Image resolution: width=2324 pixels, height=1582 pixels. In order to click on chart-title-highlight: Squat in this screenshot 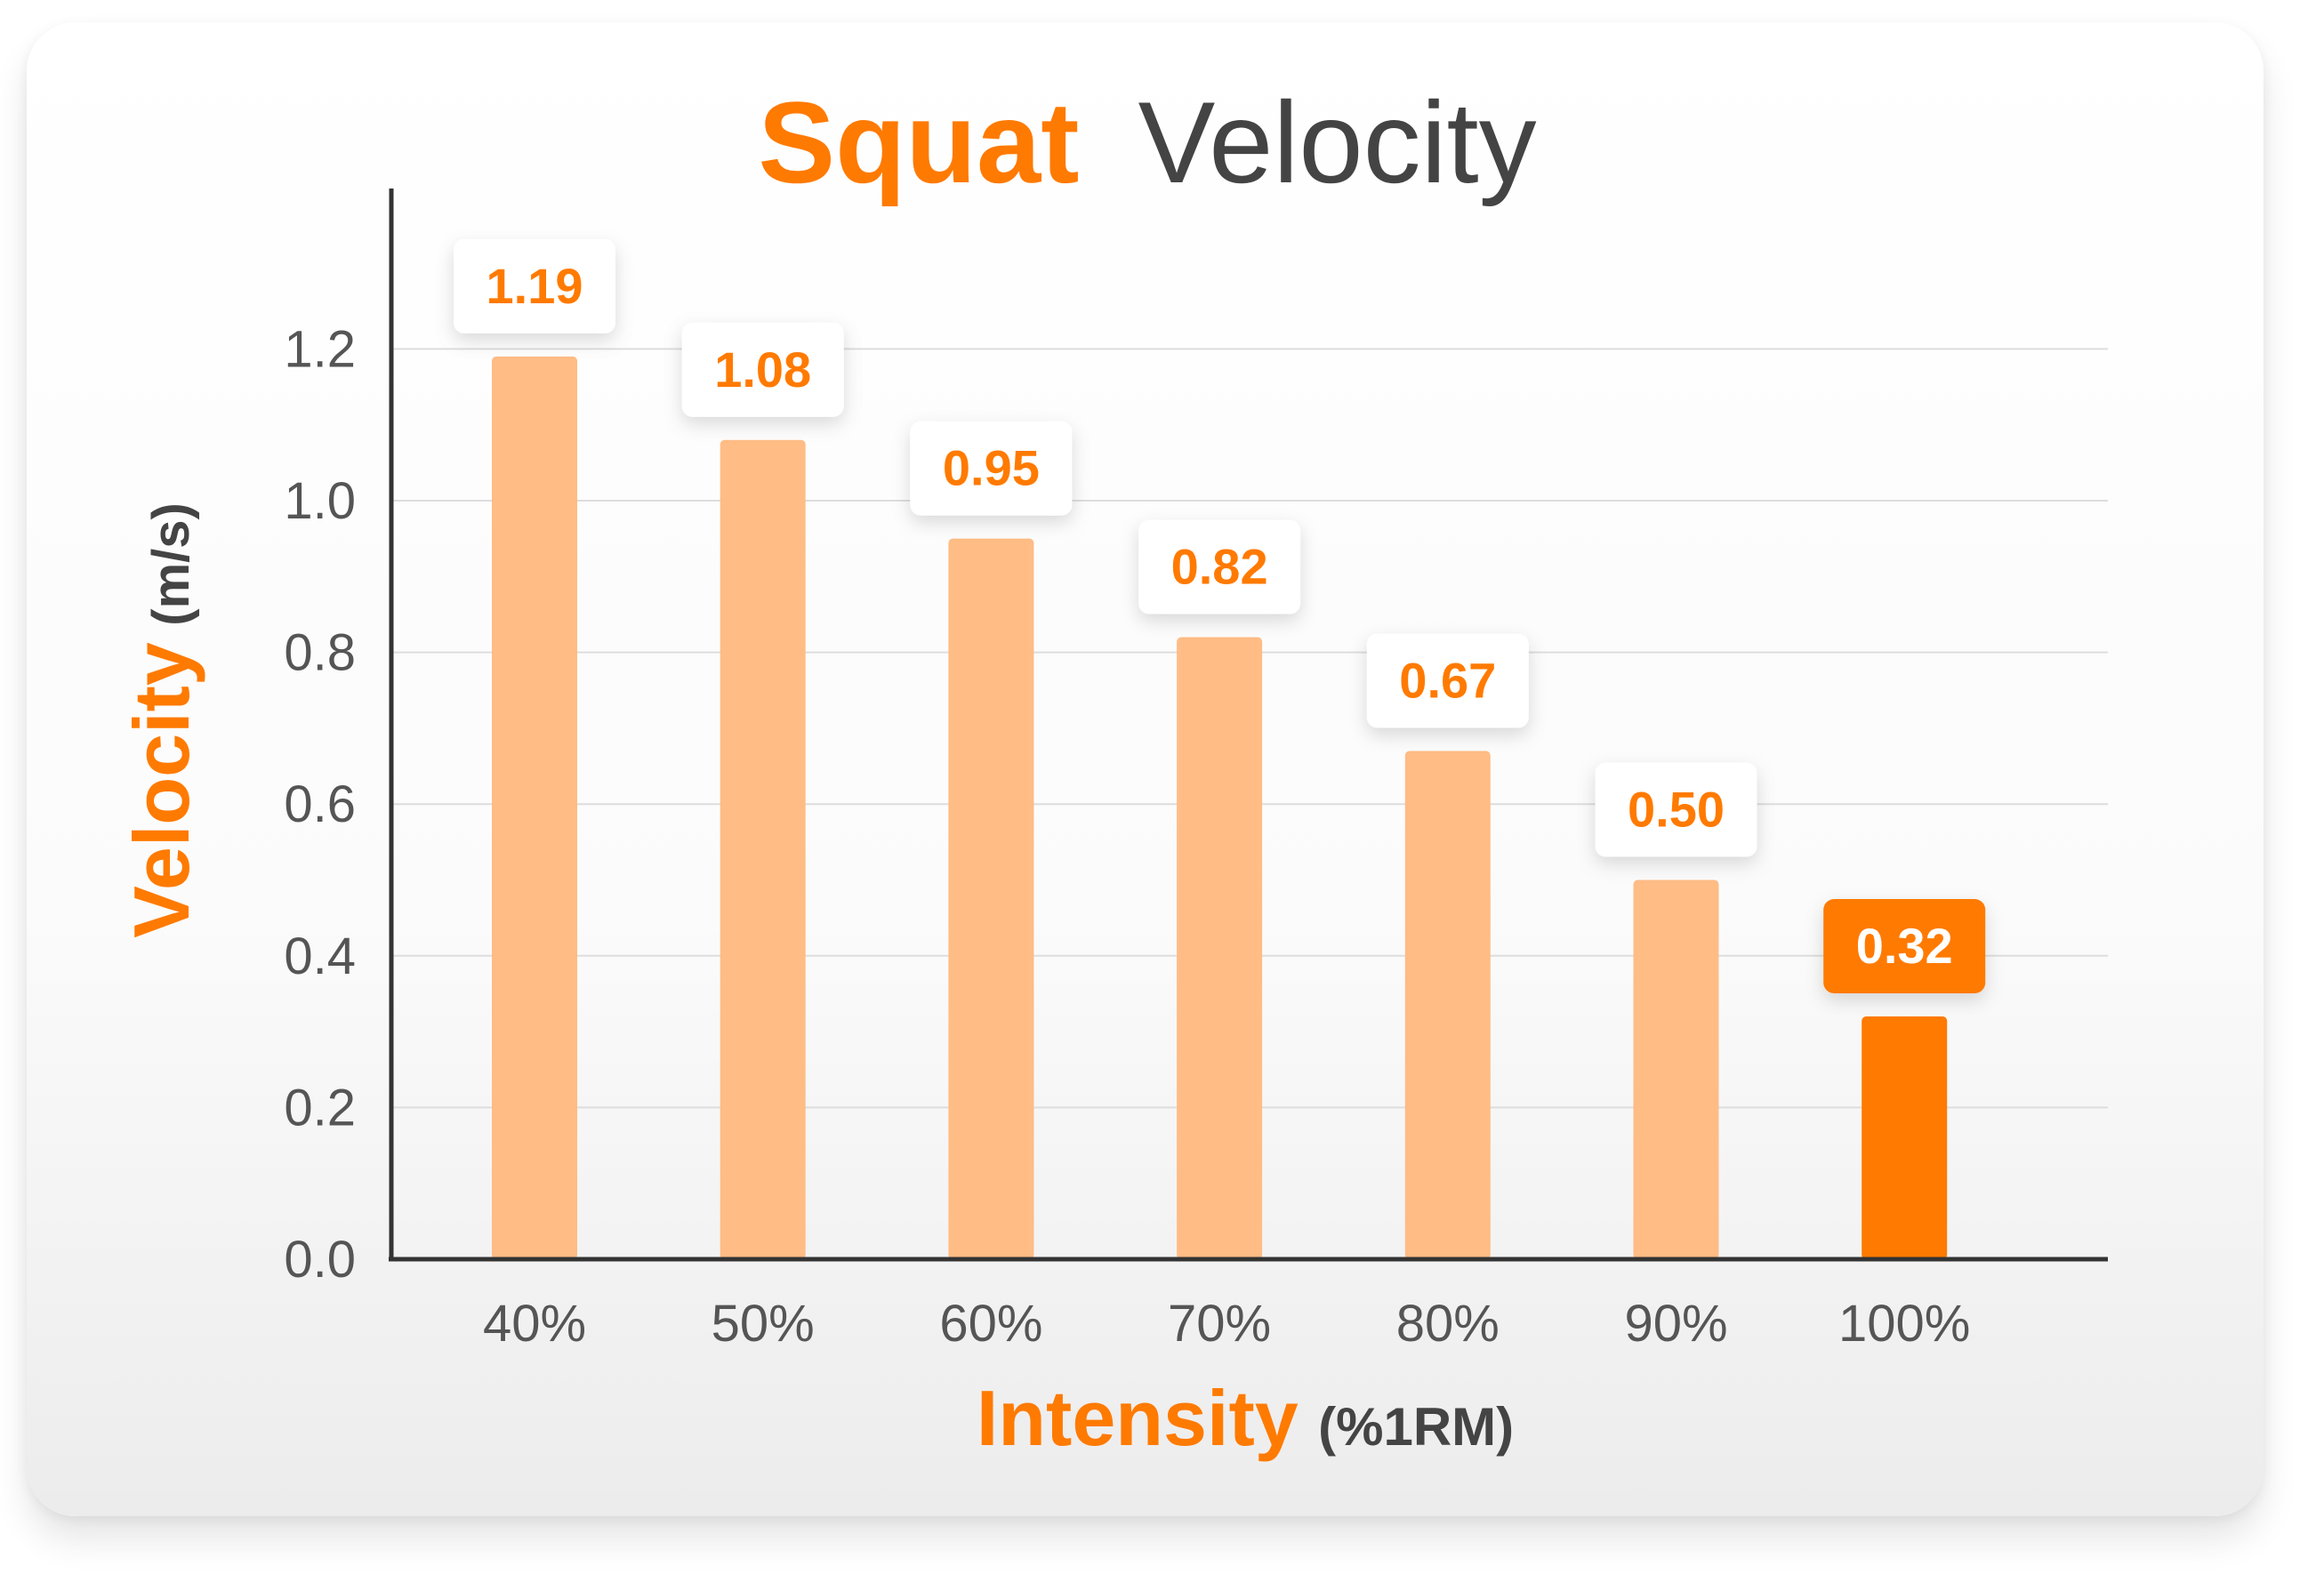, I will do `click(918, 142)`.